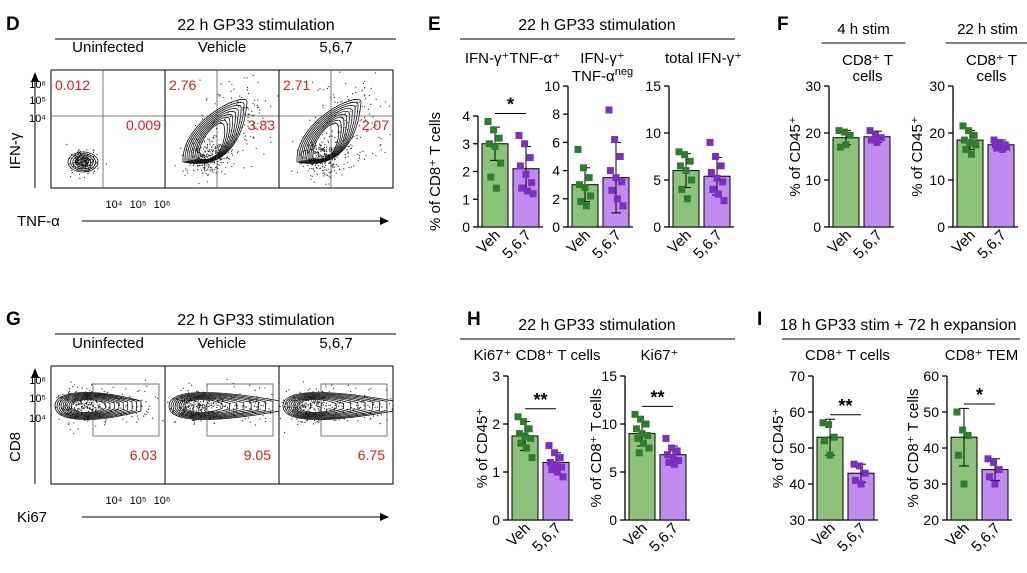  I want to click on y-axis-label: % of CD45⁺, so click(917, 156).